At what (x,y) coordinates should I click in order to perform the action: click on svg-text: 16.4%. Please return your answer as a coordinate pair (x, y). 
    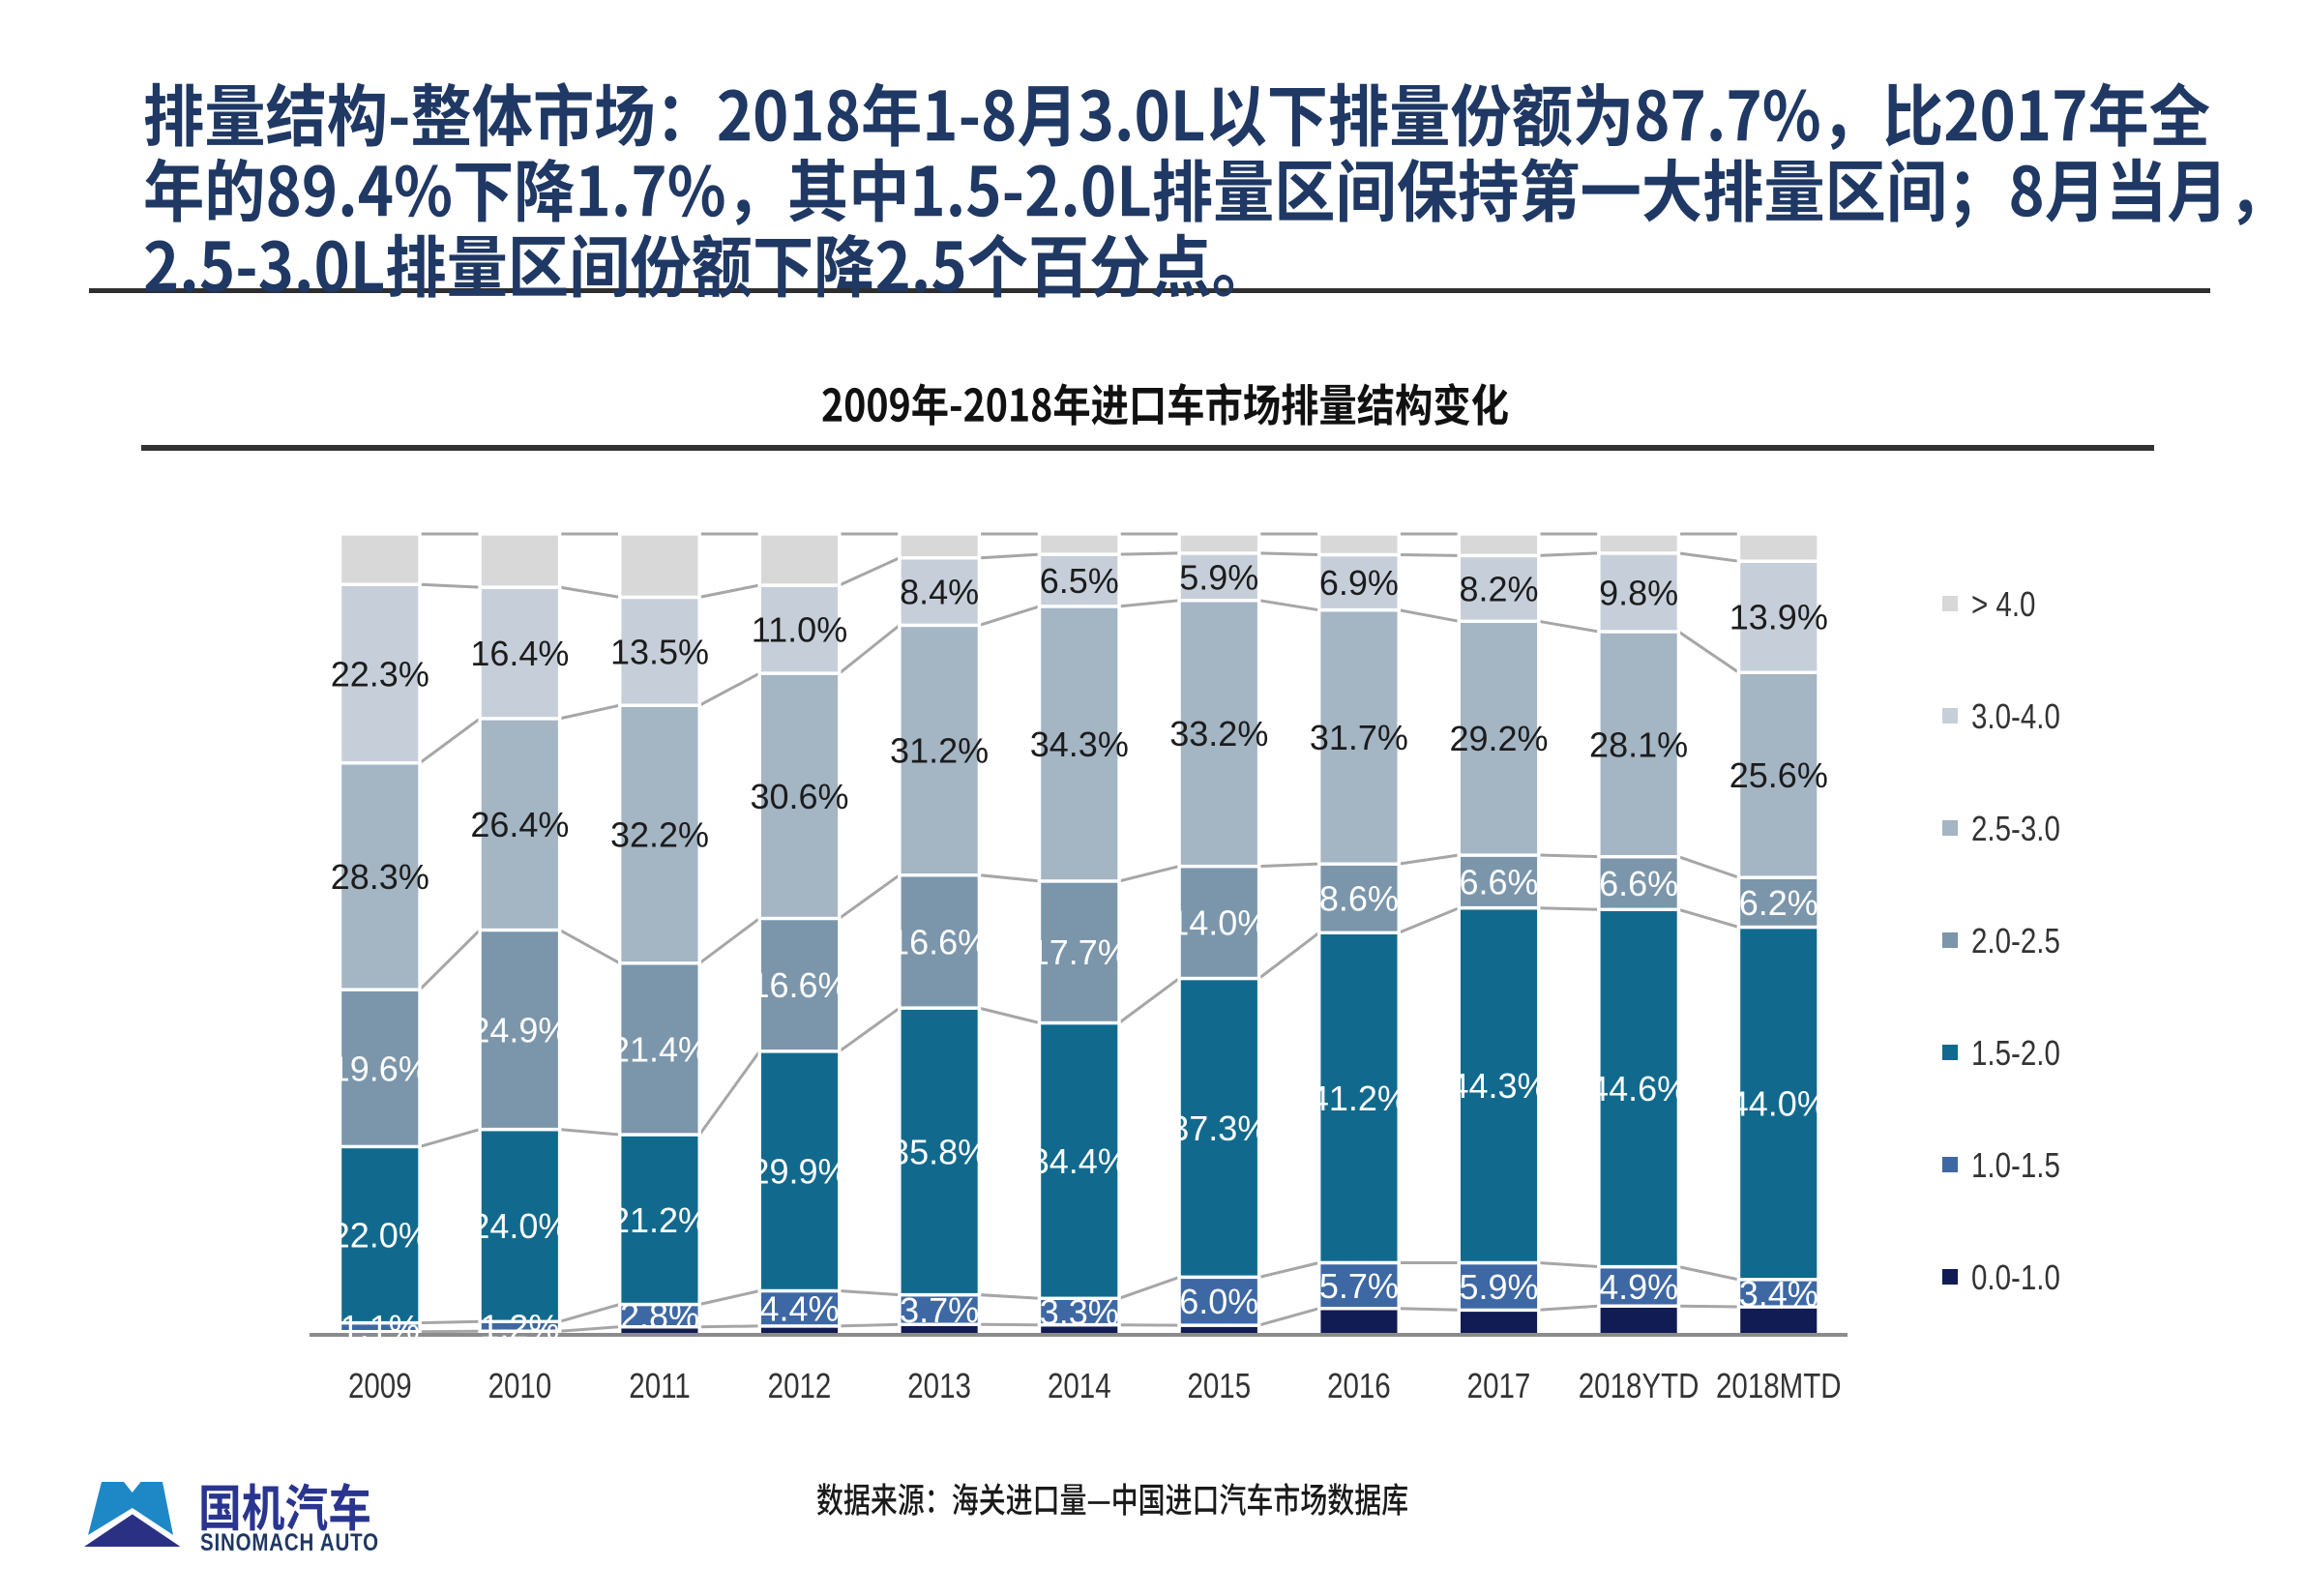
    Looking at the image, I should click on (519, 653).